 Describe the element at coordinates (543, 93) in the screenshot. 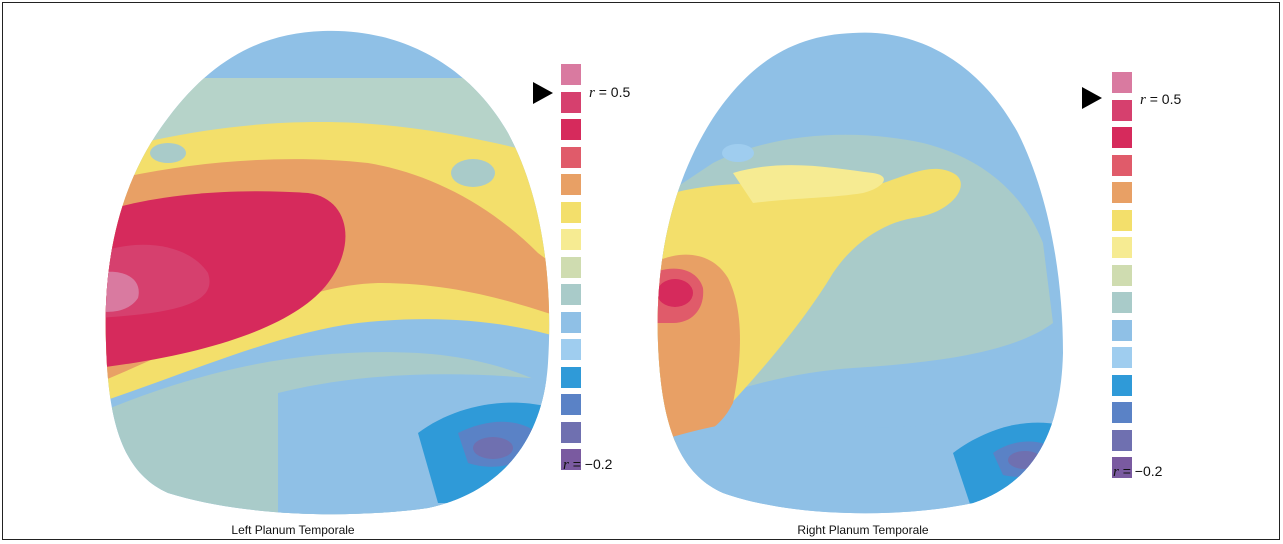

I see `left-threshold-arrow-icon` at that location.